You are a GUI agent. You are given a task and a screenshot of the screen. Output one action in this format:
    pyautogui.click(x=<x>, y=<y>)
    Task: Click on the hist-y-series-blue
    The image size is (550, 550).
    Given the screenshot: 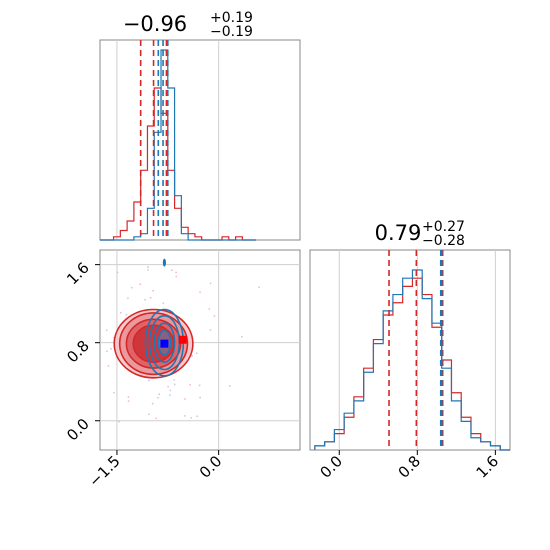 What is the action you would take?
    pyautogui.click(x=412, y=360)
    